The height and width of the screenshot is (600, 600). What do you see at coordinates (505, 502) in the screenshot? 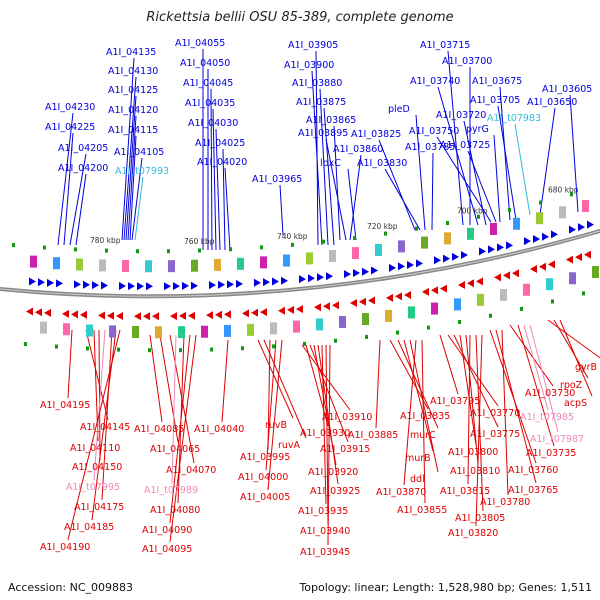
I see `gene-label-a1i-03780: A1I_03780` at bounding box center [505, 502].